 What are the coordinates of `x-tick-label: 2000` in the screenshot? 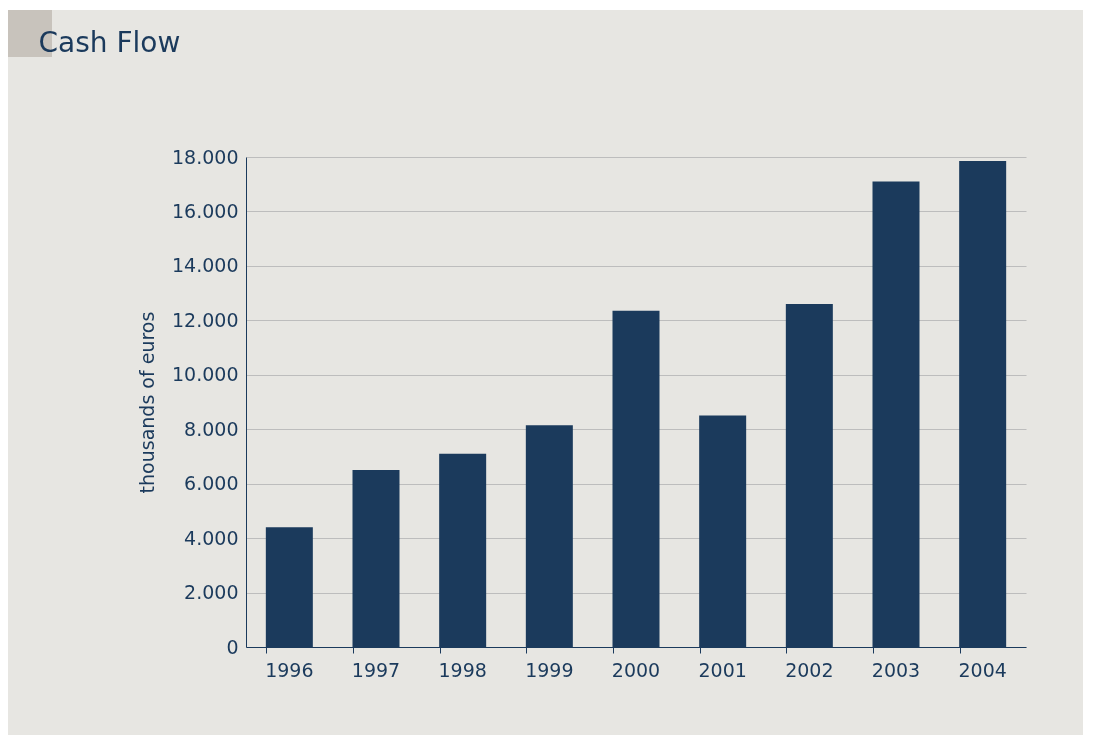 It's located at (636, 669).